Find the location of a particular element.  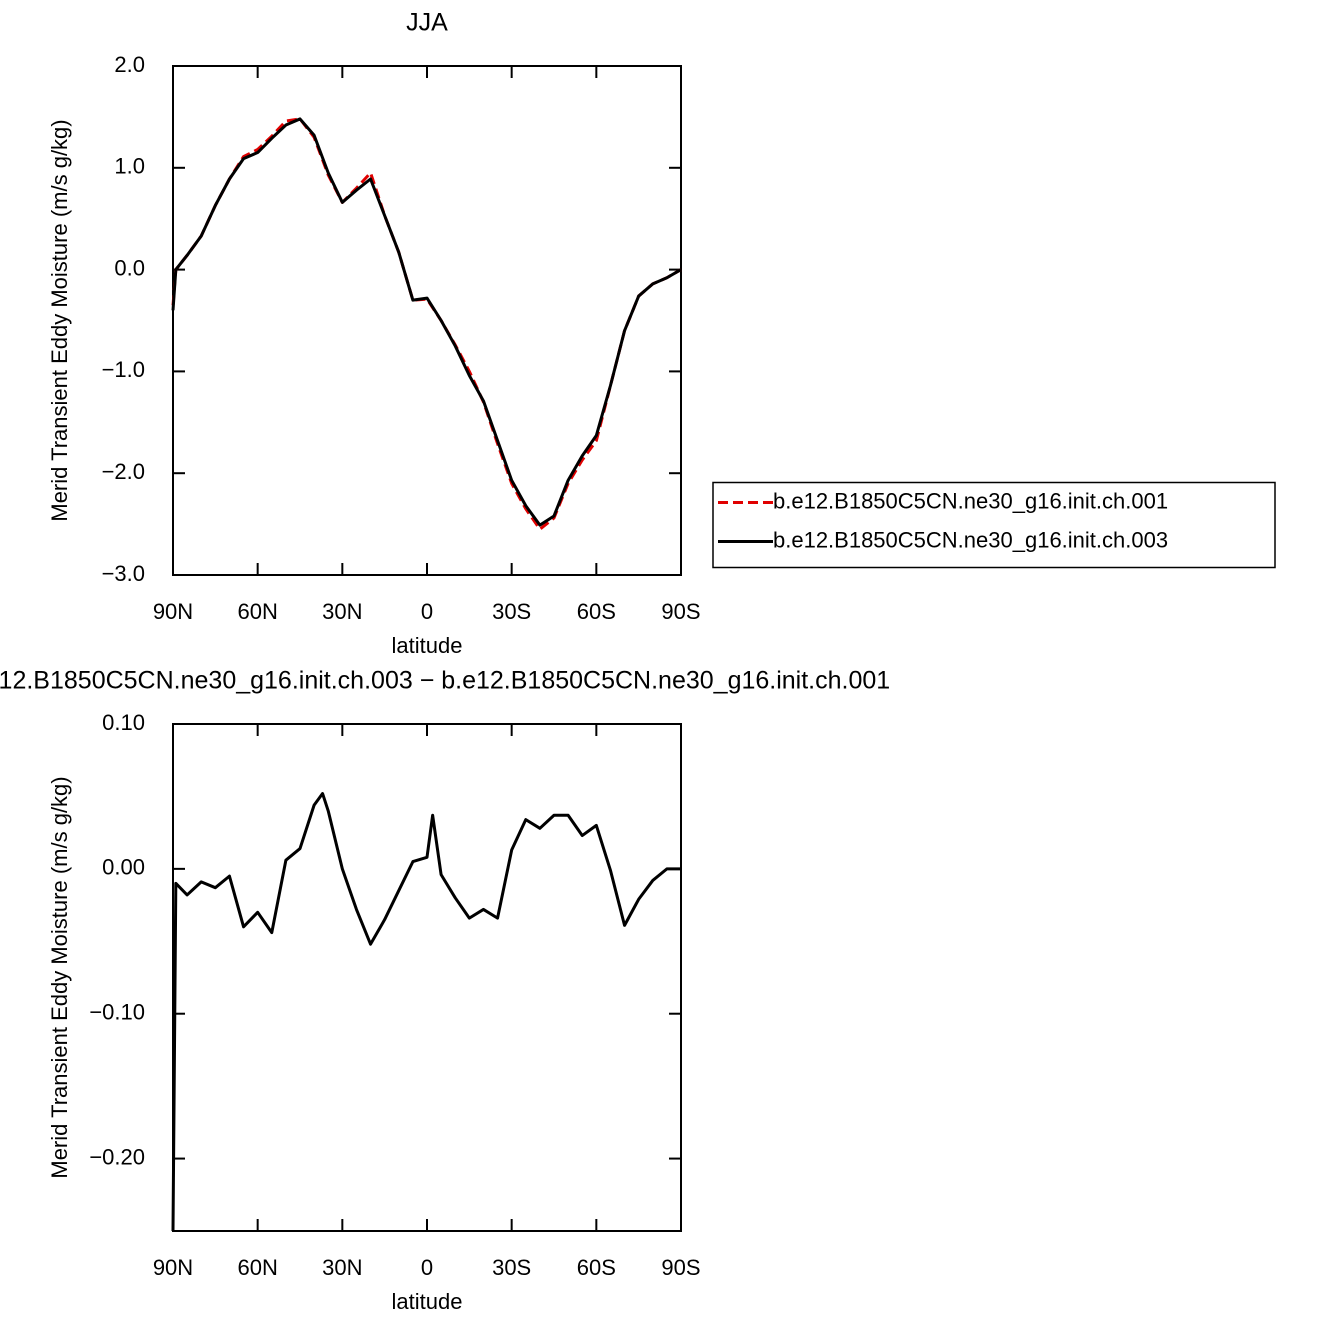

y-tick-label: 0.00 is located at coordinates (123, 867).